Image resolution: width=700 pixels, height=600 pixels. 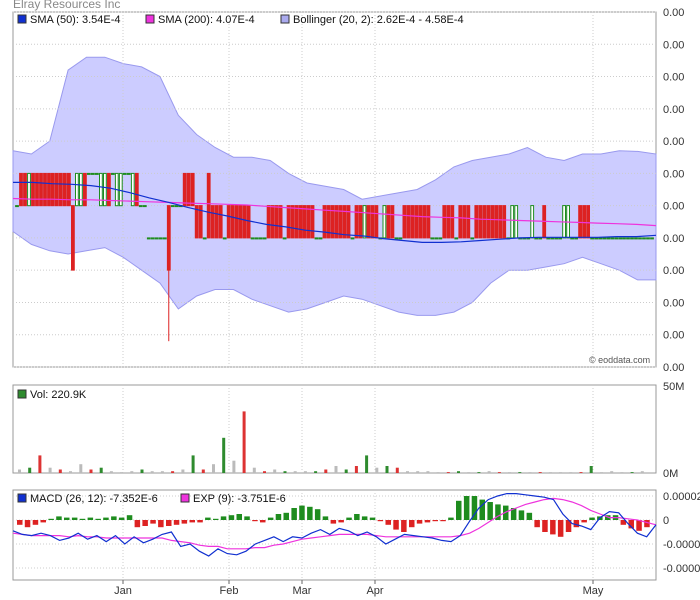 I want to click on x-tick-label: Feb, so click(x=229, y=591).